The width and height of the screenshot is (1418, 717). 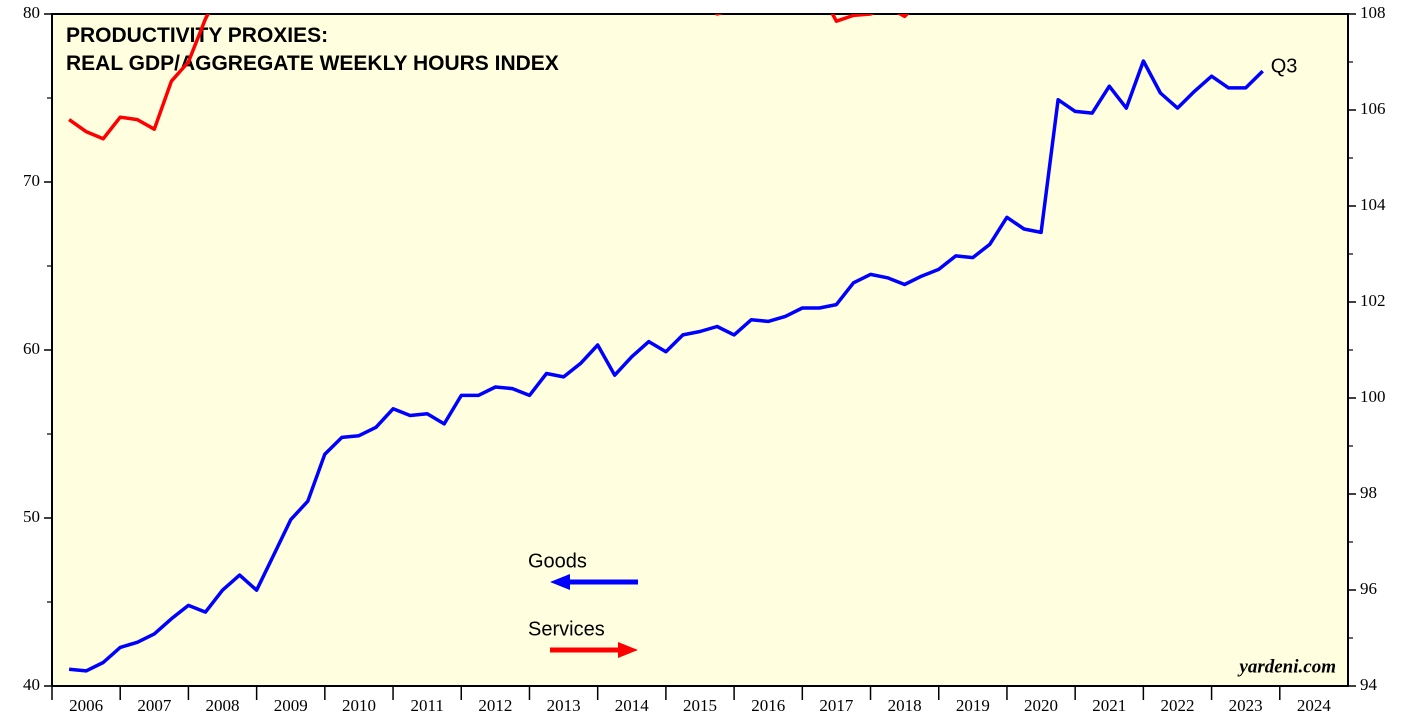 I want to click on x-tick-label: 2011, so click(x=426, y=705).